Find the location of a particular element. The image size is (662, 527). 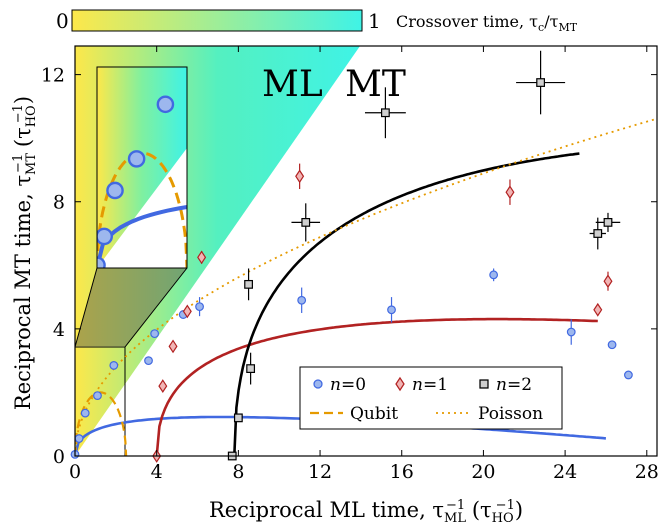

inset-connector-fill is located at coordinates (131, 307).